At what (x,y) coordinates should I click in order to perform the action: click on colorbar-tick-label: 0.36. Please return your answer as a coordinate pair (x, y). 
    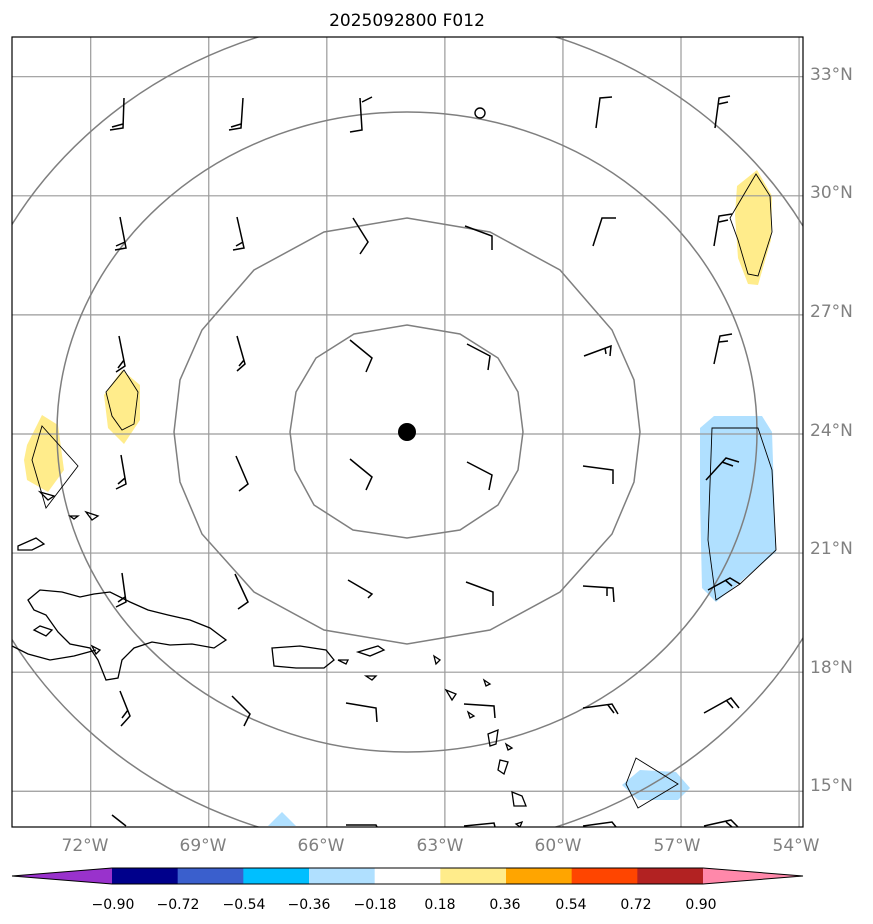
    Looking at the image, I should click on (504, 905).